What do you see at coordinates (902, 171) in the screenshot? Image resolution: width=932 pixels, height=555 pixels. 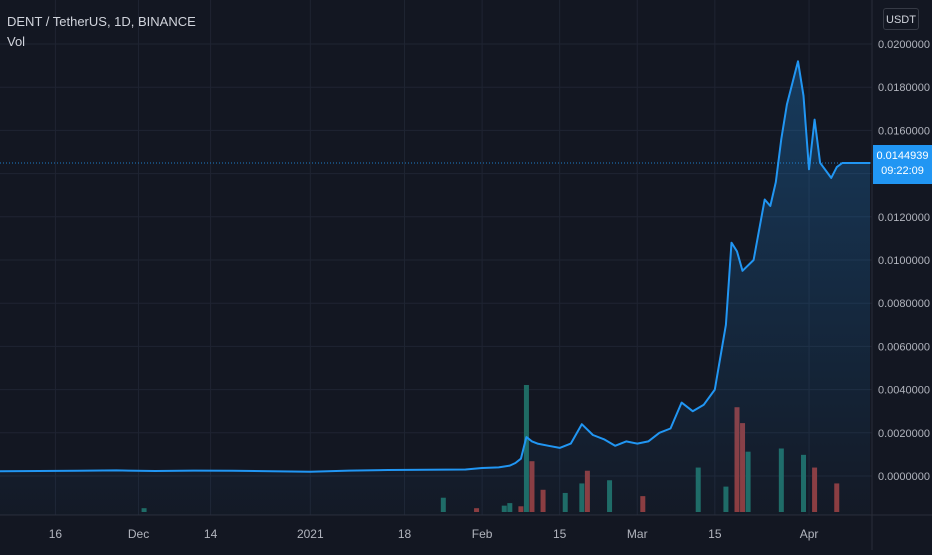 I see `last-price-countdown: 09:22:09` at bounding box center [902, 171].